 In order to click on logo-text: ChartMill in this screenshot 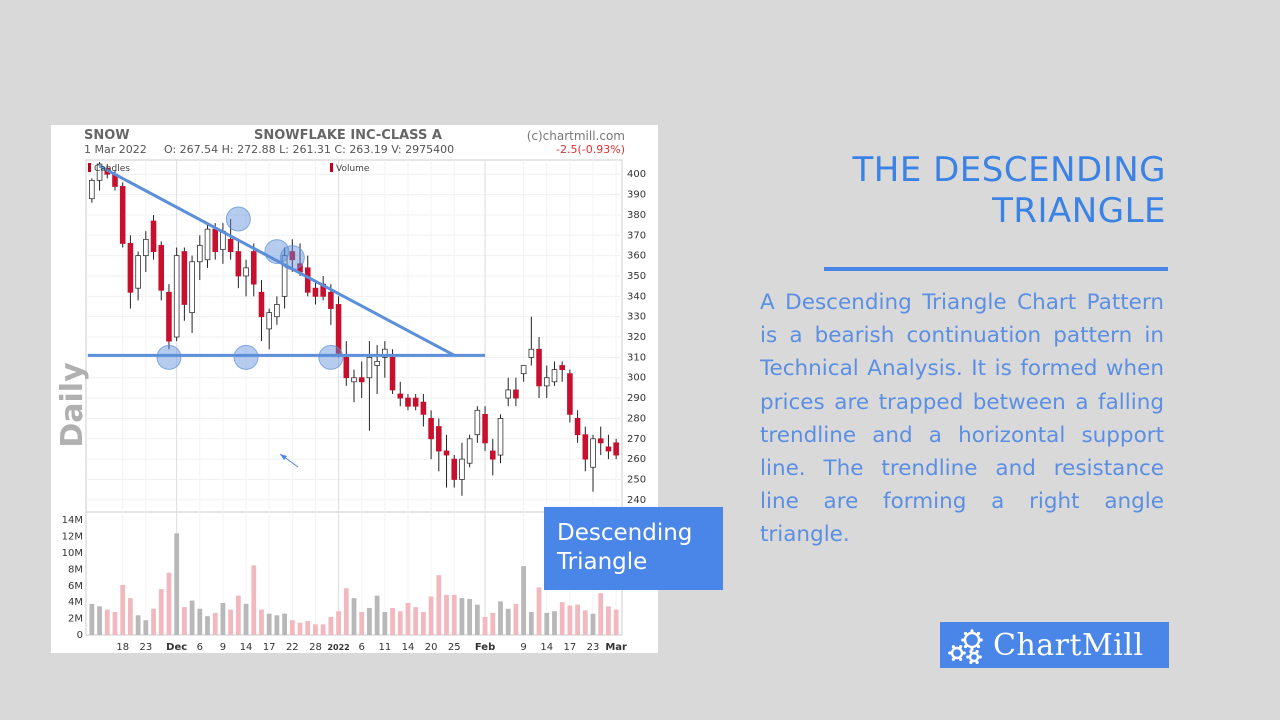, I will do `click(1068, 645)`.